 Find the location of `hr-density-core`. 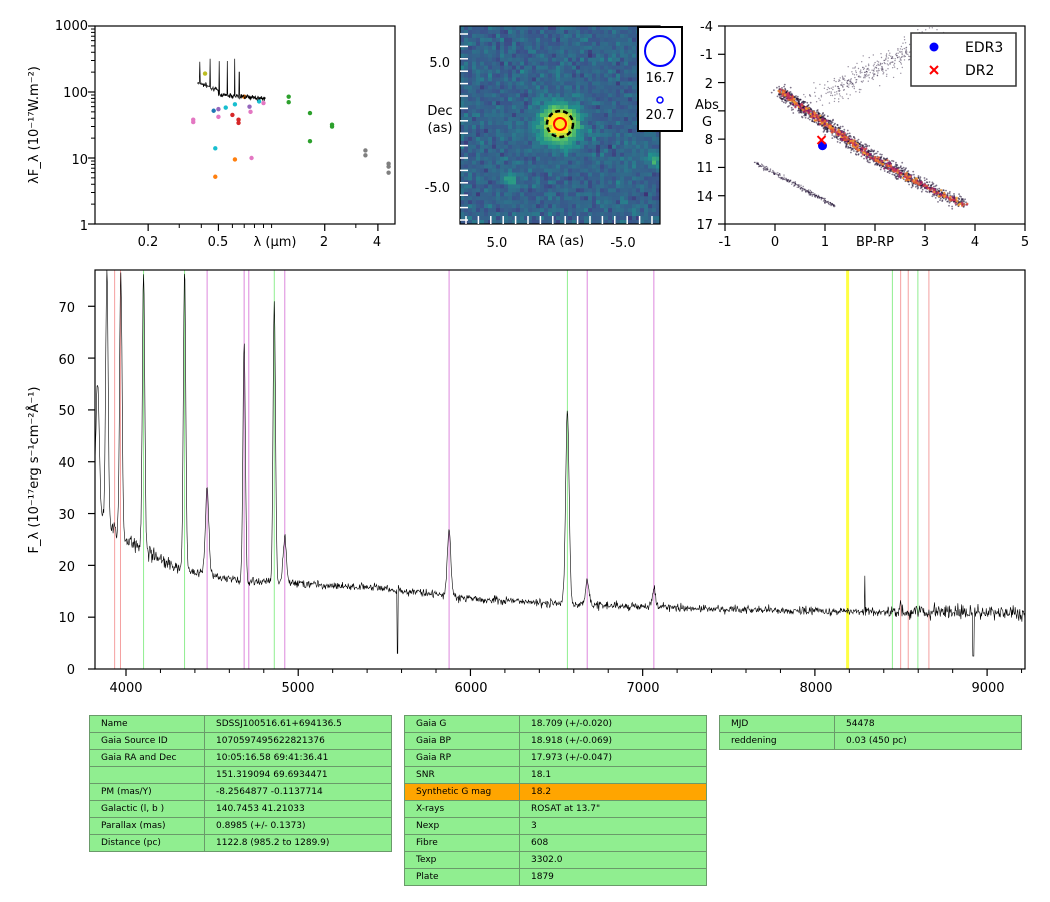

hr-density-core is located at coordinates (905, 176).